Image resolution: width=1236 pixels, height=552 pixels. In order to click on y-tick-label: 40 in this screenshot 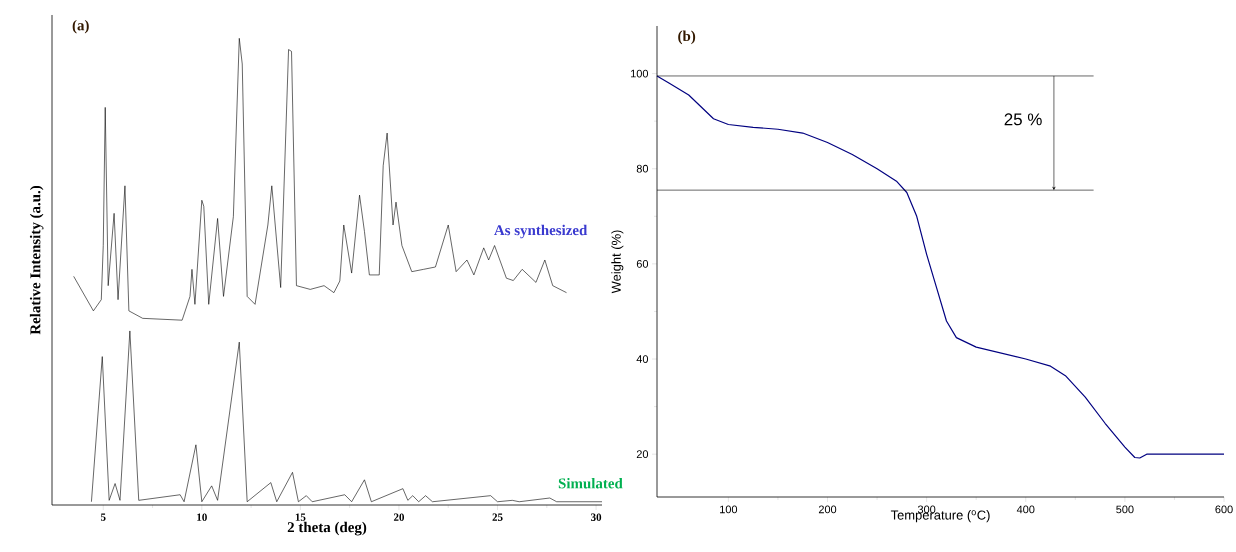, I will do `click(642, 359)`.